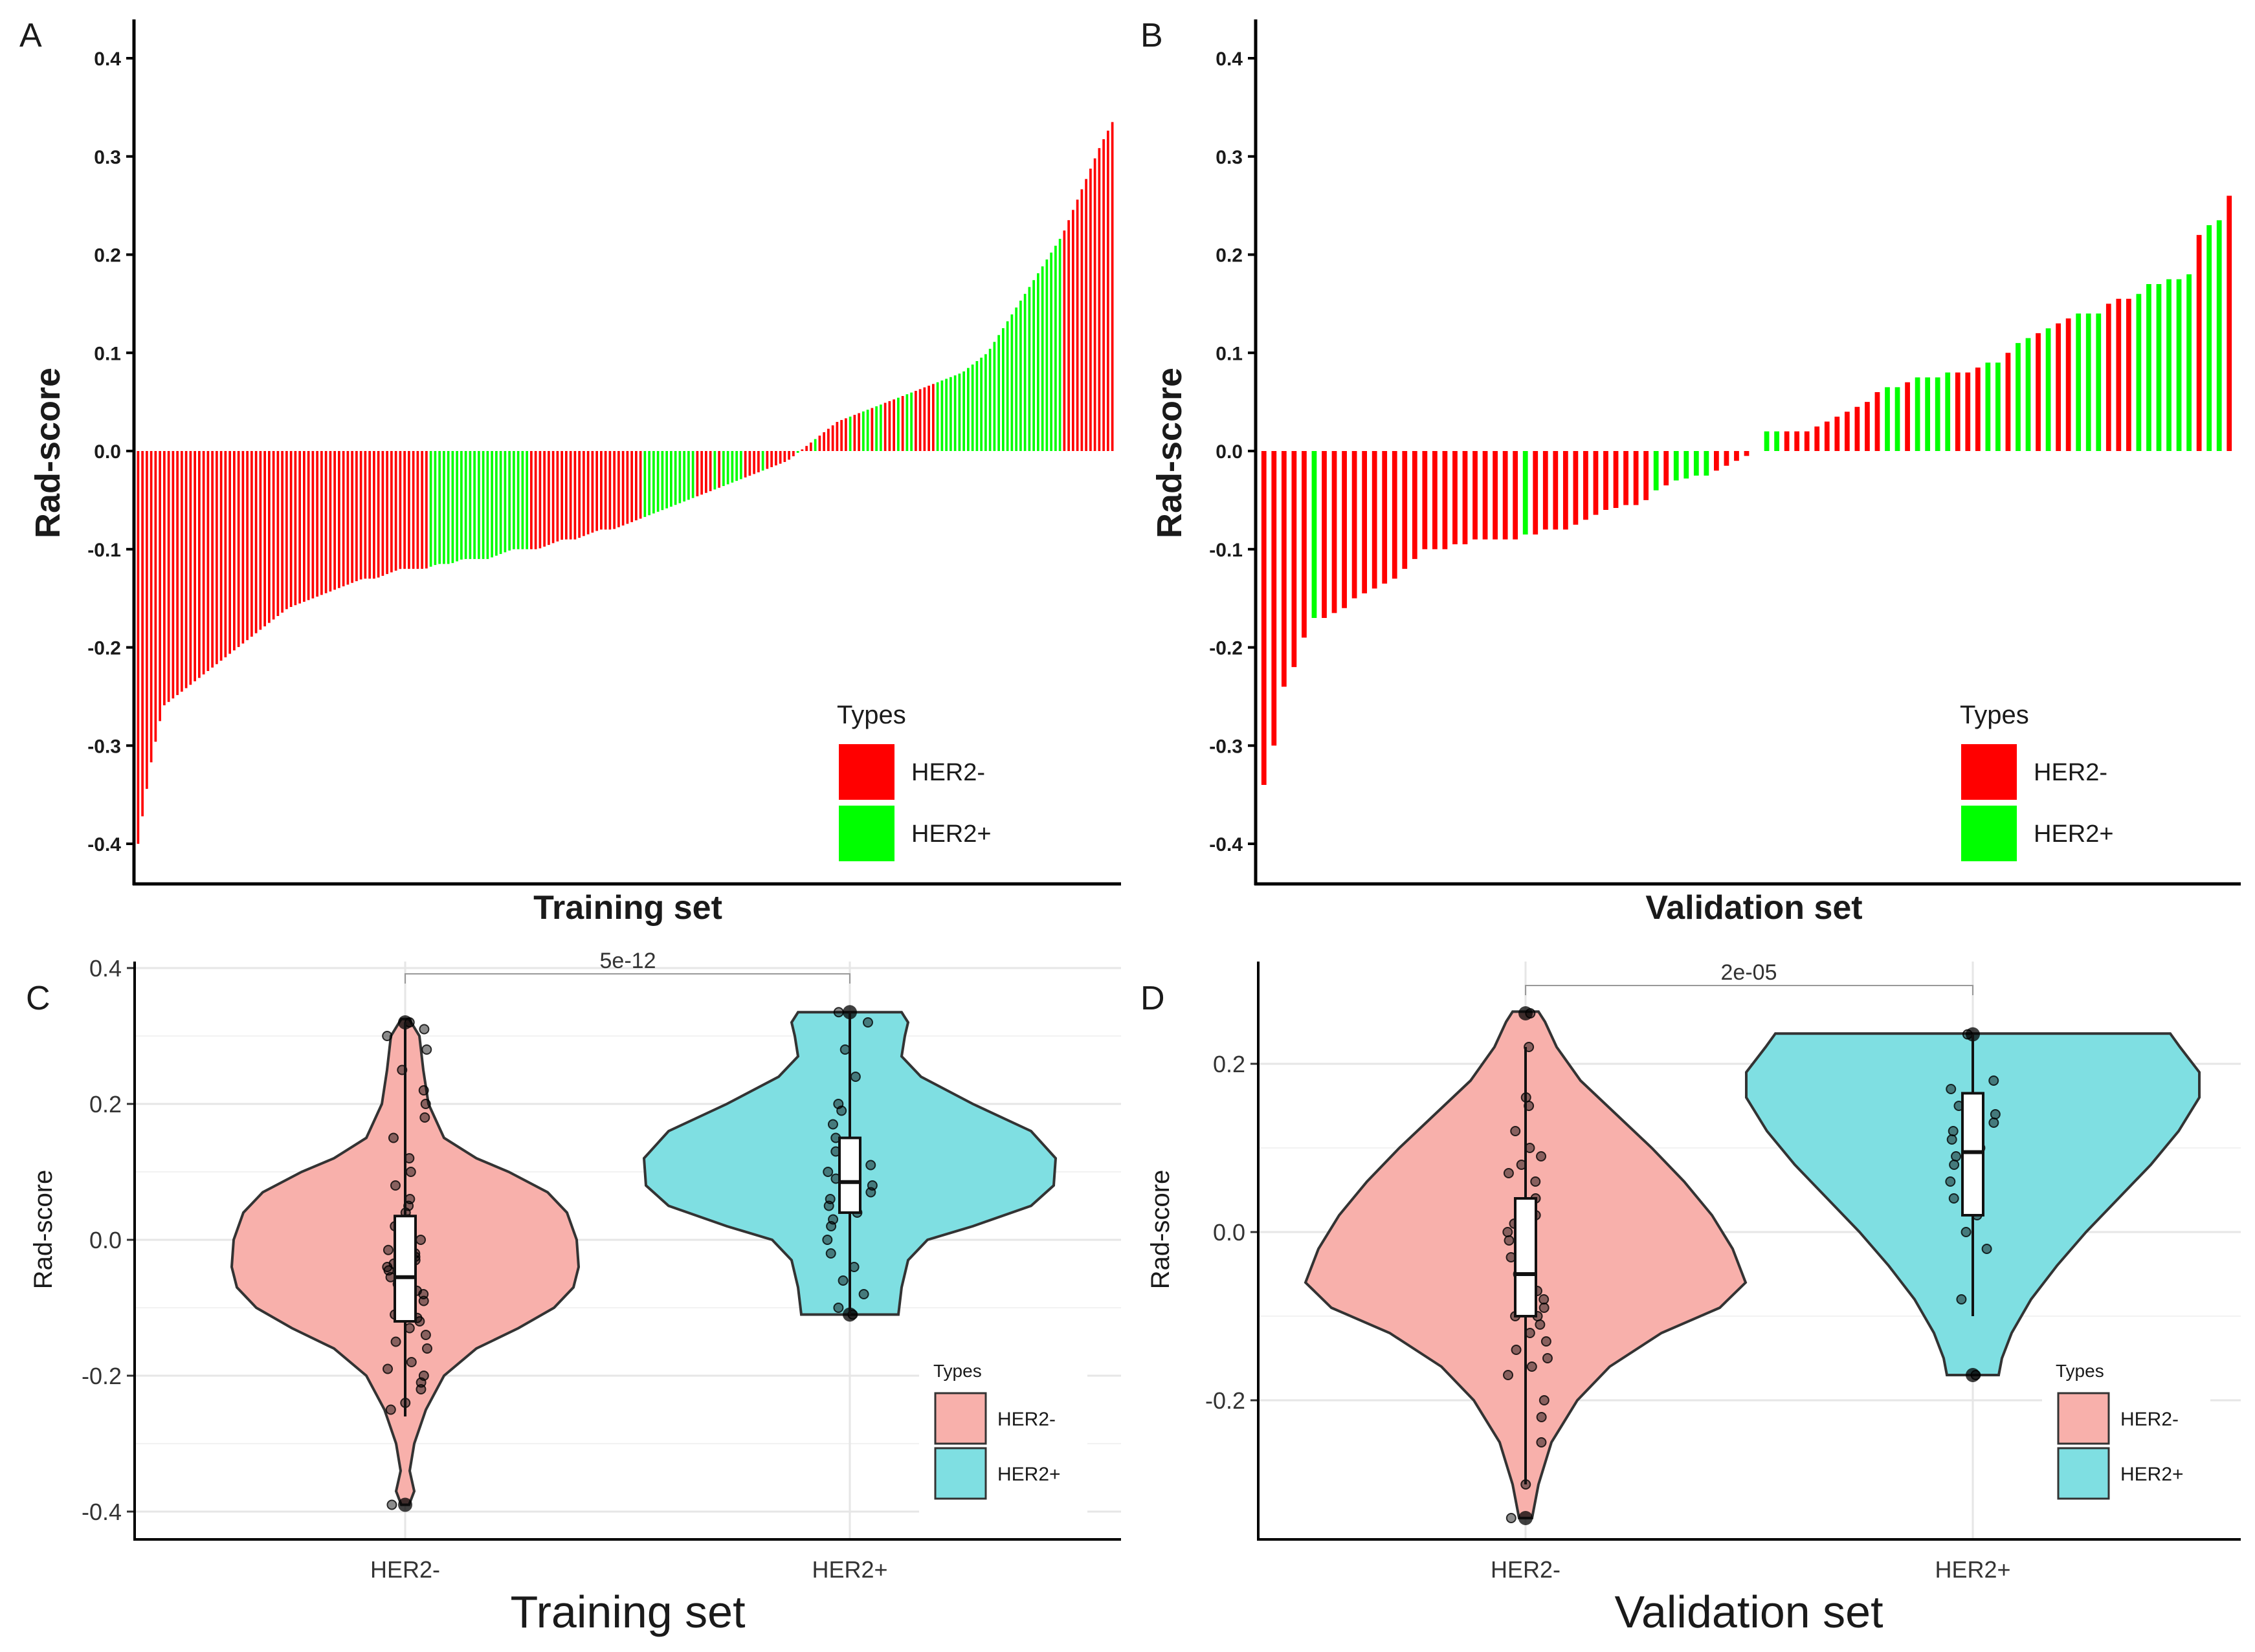 This screenshot has height=1652, width=2255. What do you see at coordinates (867, 833) in the screenshot?
I see `legend-swatch-her2-pos` at bounding box center [867, 833].